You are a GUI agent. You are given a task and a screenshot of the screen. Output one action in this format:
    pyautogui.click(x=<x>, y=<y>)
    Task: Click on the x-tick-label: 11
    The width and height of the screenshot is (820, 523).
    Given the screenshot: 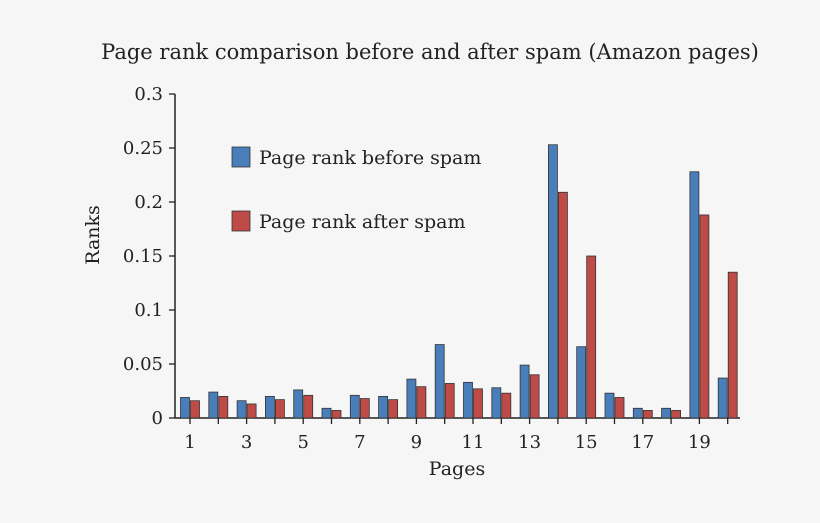 What is the action you would take?
    pyautogui.click(x=473, y=442)
    